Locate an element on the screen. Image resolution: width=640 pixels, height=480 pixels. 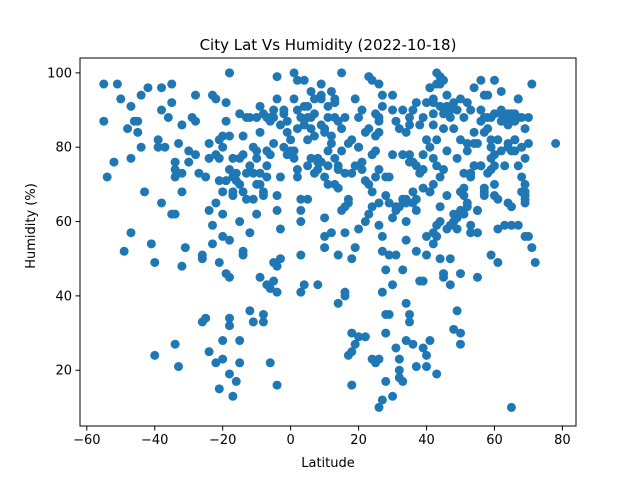
x-tick-label: −60 is located at coordinates (86, 440).